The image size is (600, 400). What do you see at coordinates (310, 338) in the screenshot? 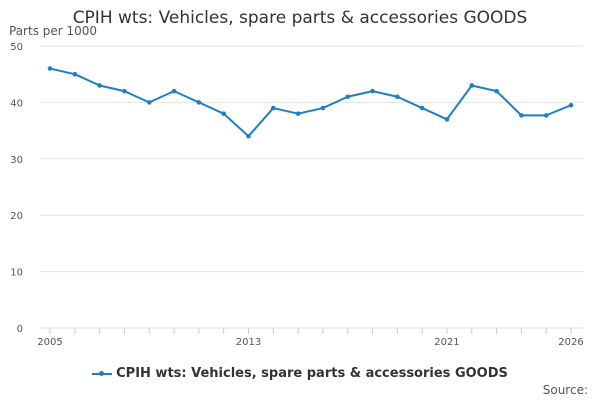
I see `x-axis: 2005 2013 2021 2026` at bounding box center [310, 338].